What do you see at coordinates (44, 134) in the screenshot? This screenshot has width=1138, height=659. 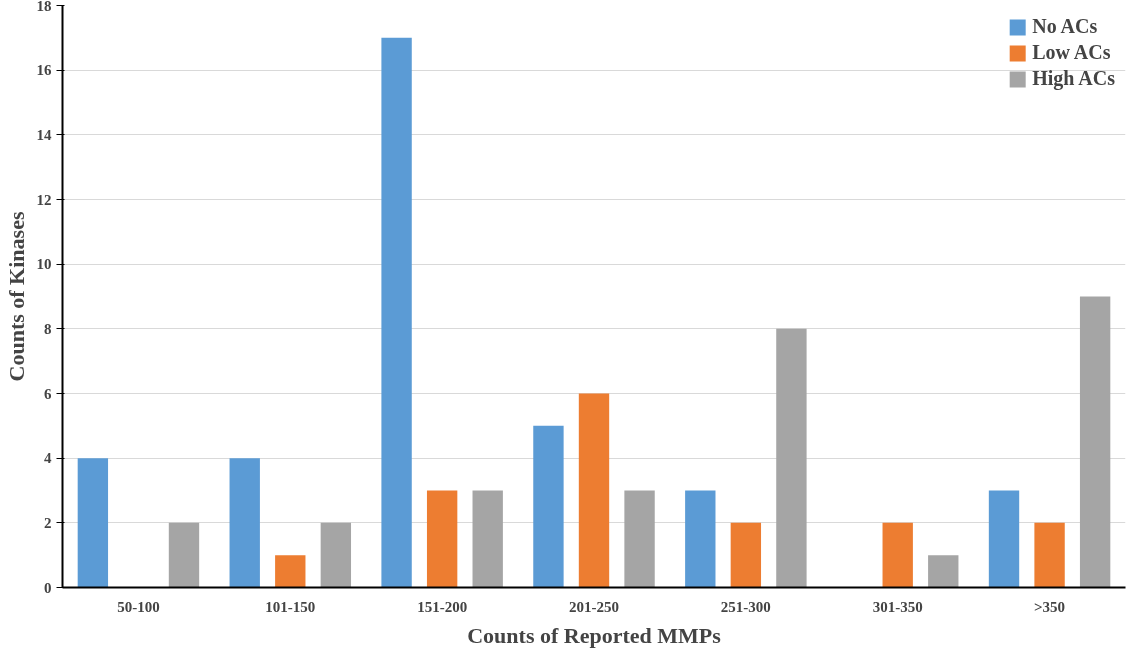 I see `y-tick-label: 14` at bounding box center [44, 134].